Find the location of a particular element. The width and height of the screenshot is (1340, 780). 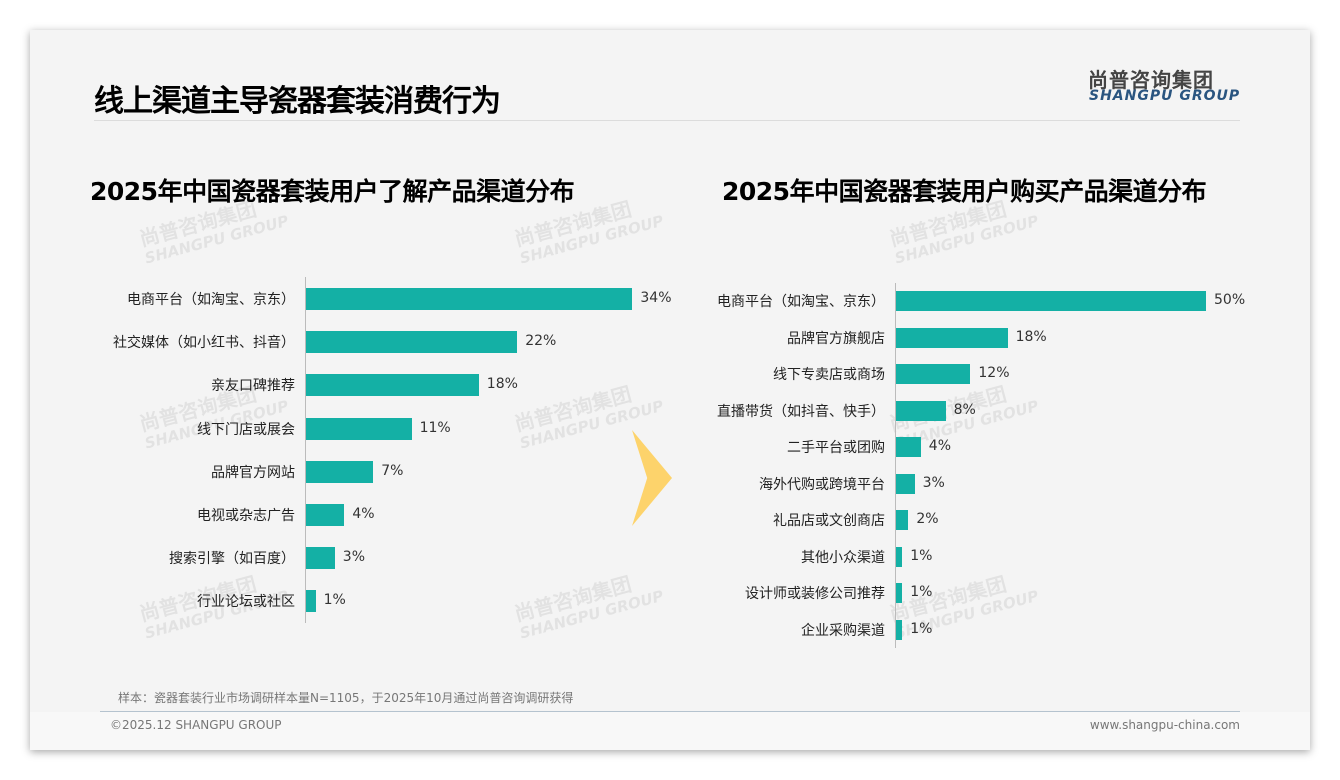

footer-divider is located at coordinates (670, 711).